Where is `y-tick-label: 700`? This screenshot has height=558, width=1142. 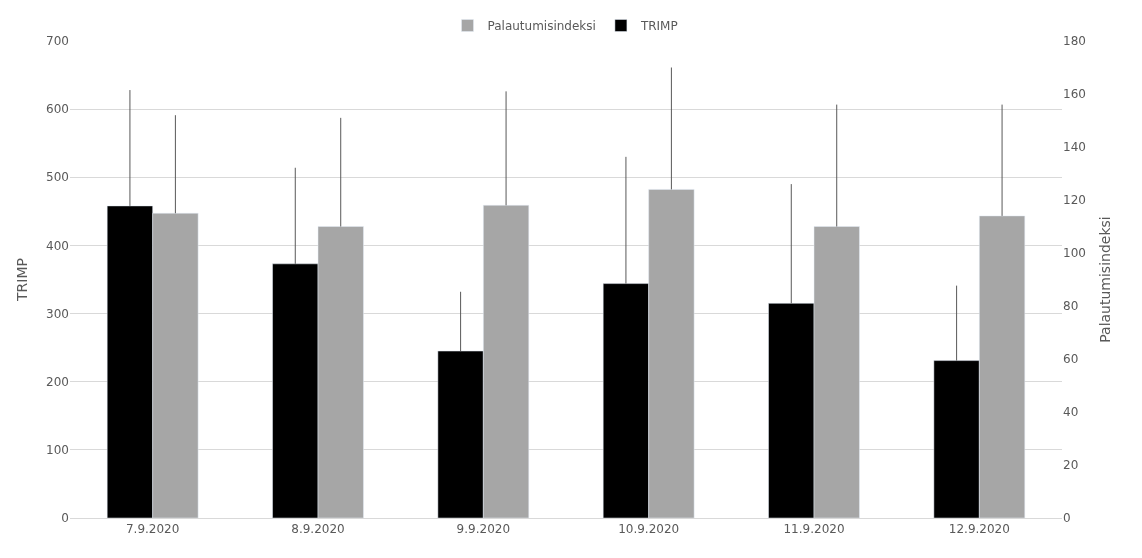 y-tick-label: 700 is located at coordinates (57, 41).